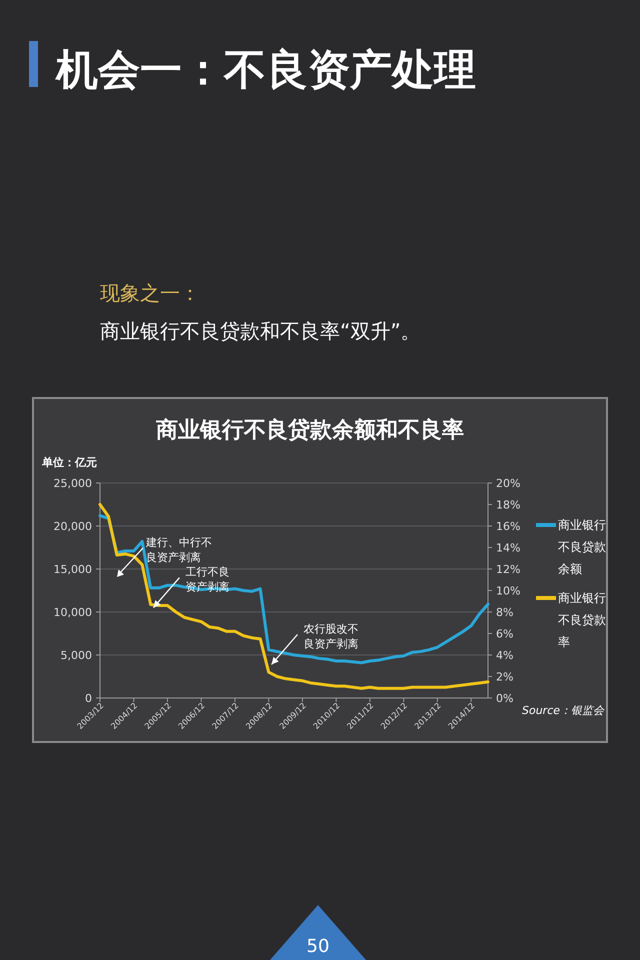 Image resolution: width=640 pixels, height=960 pixels. Describe the element at coordinates (508, 483) in the screenshot. I see `y2-tick-label: 20%` at that location.